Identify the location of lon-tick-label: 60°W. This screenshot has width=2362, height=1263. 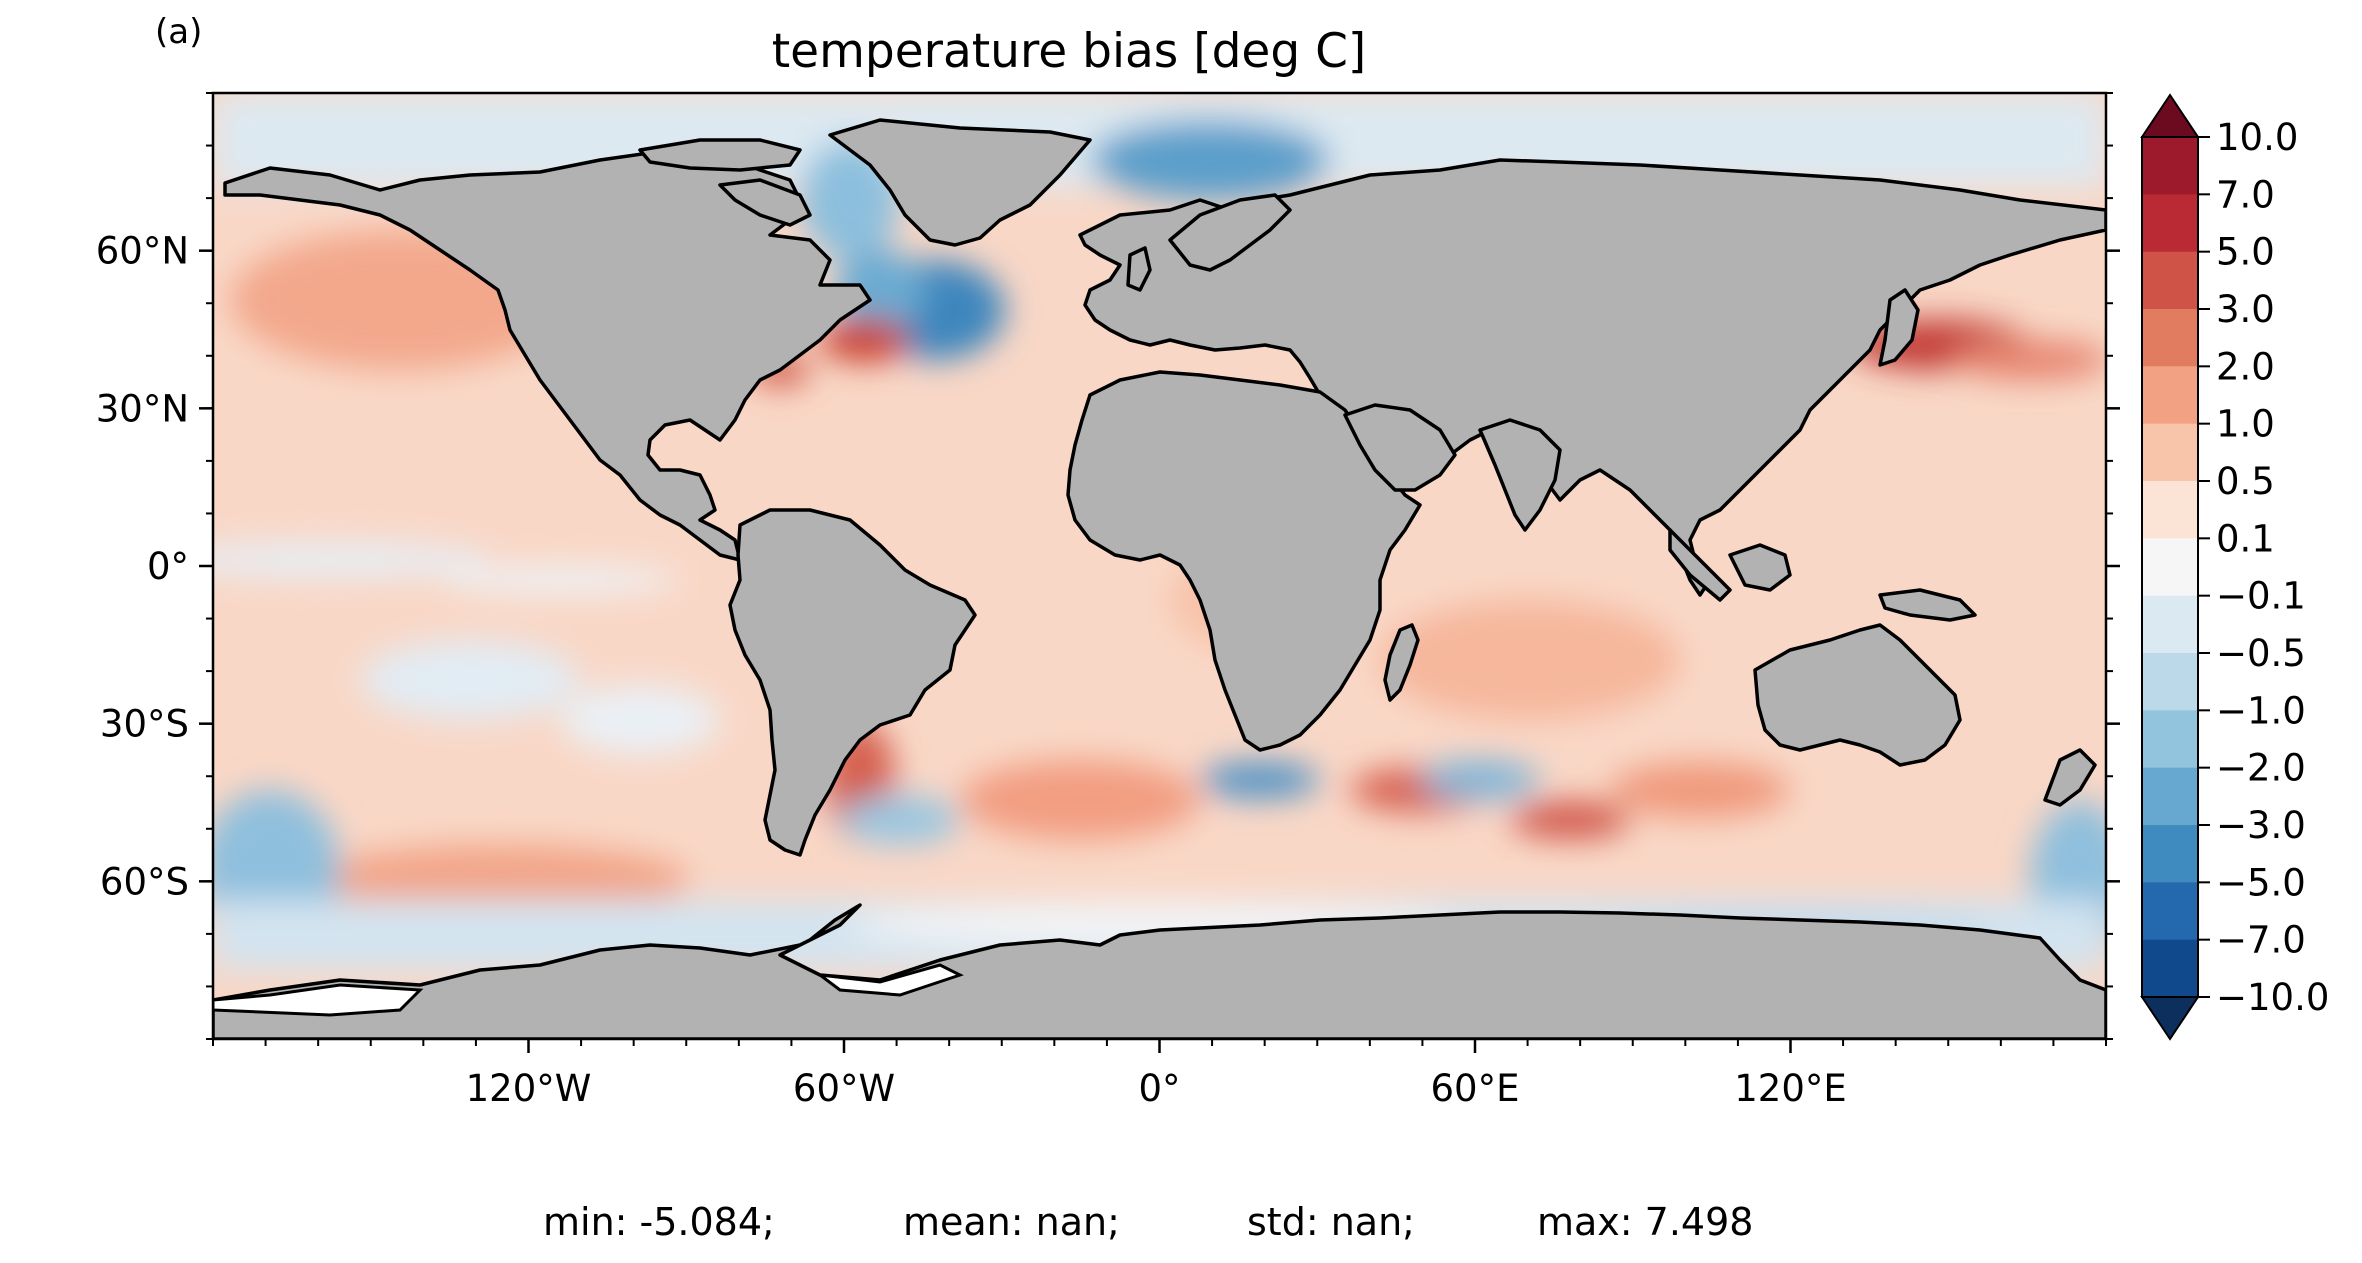
(844, 1088).